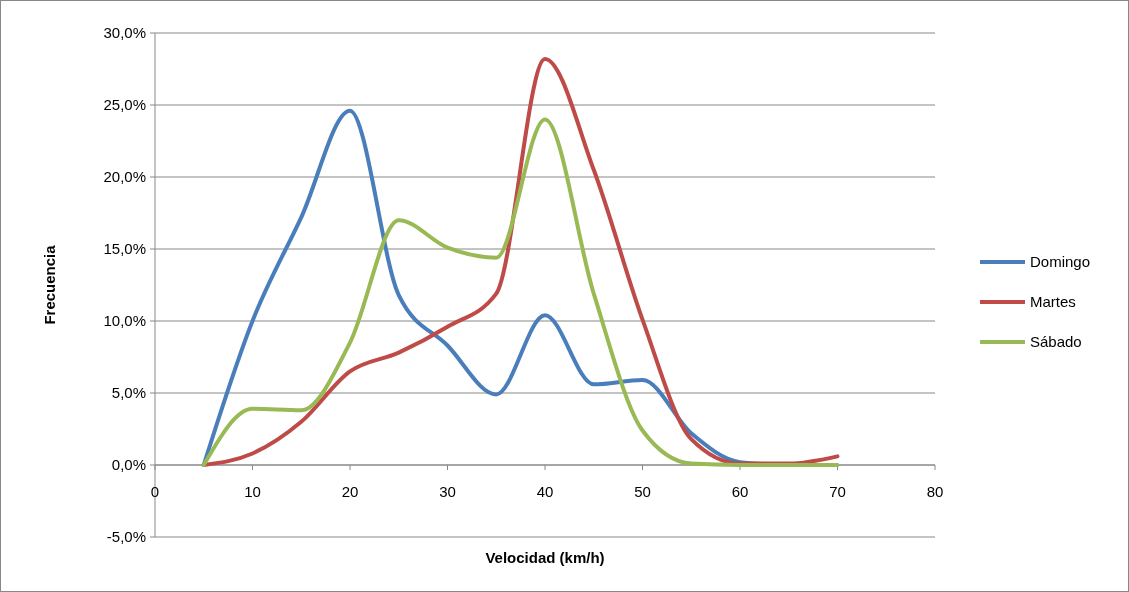  I want to click on y-tick-label: 15,0%, so click(124, 249).